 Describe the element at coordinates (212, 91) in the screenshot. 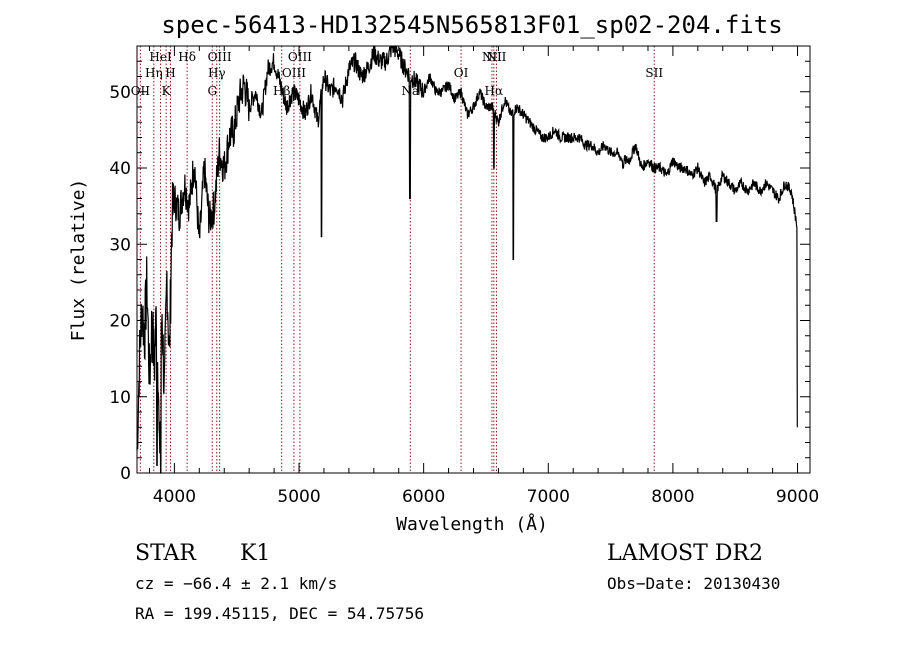

I see `spectral-line-label: G` at that location.